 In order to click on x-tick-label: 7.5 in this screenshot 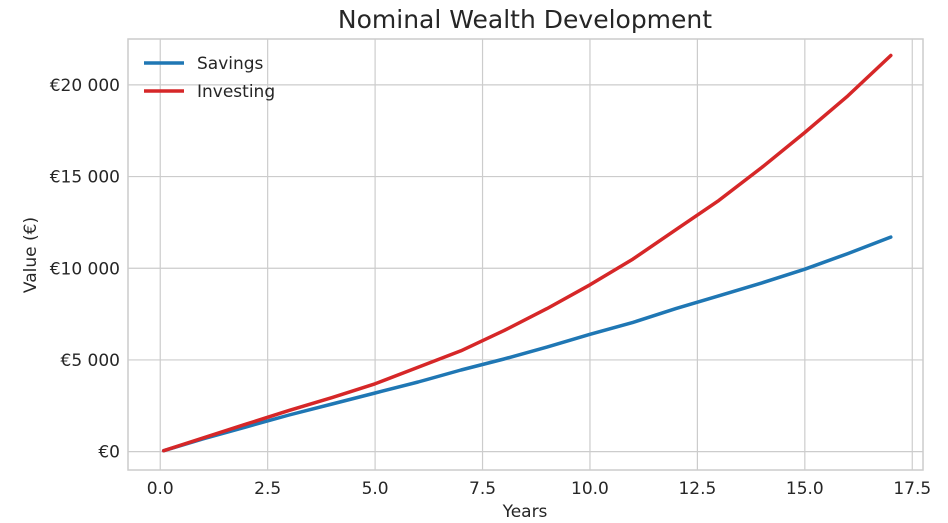, I will do `click(482, 489)`.